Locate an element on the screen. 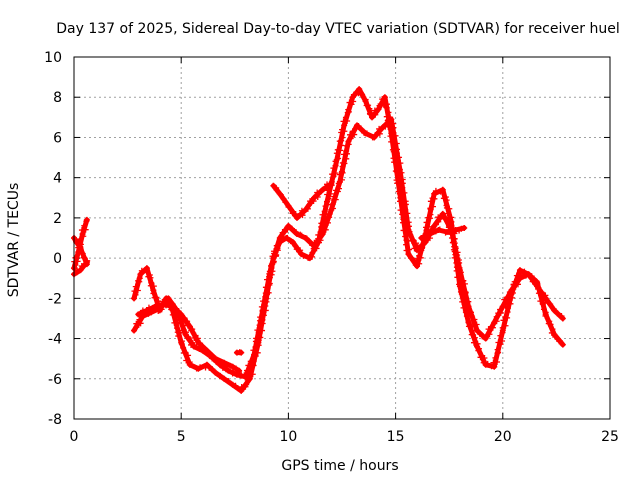 Image resolution: width=640 pixels, height=480 pixels. y-tick-label: 0 is located at coordinates (57, 259).